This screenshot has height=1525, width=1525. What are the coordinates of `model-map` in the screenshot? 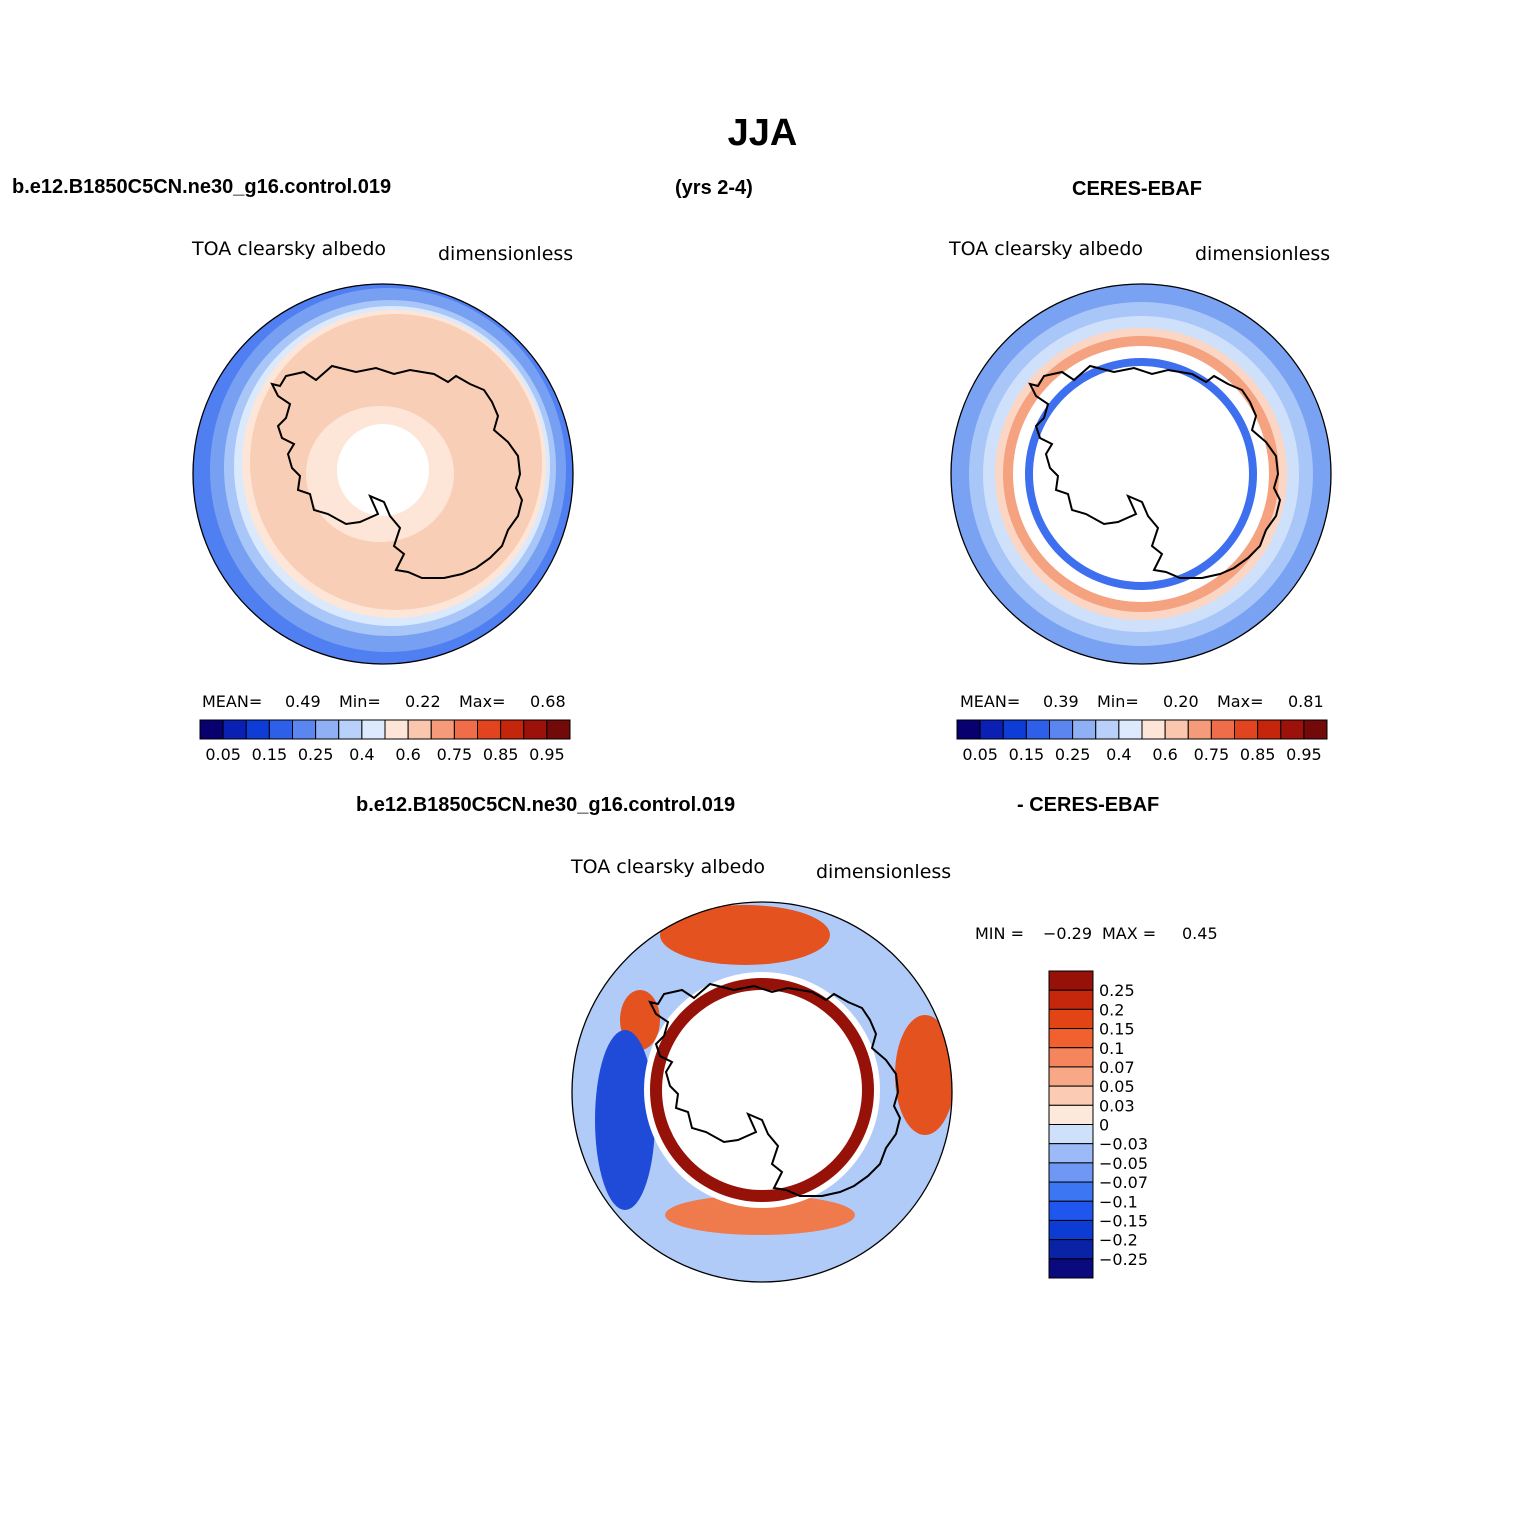 It's located at (383, 474).